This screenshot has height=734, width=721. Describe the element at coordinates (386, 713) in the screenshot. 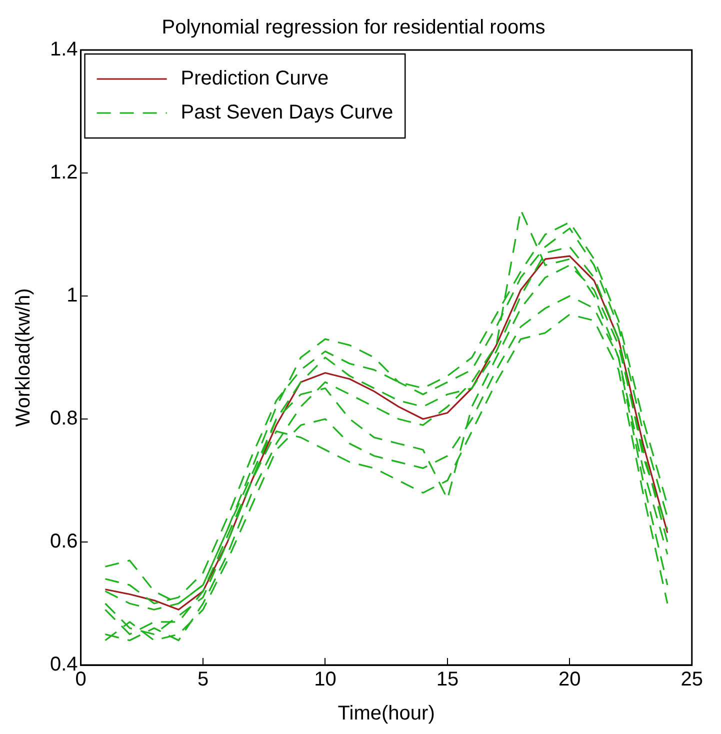

I see `x-axis-title: Time(hour)` at that location.